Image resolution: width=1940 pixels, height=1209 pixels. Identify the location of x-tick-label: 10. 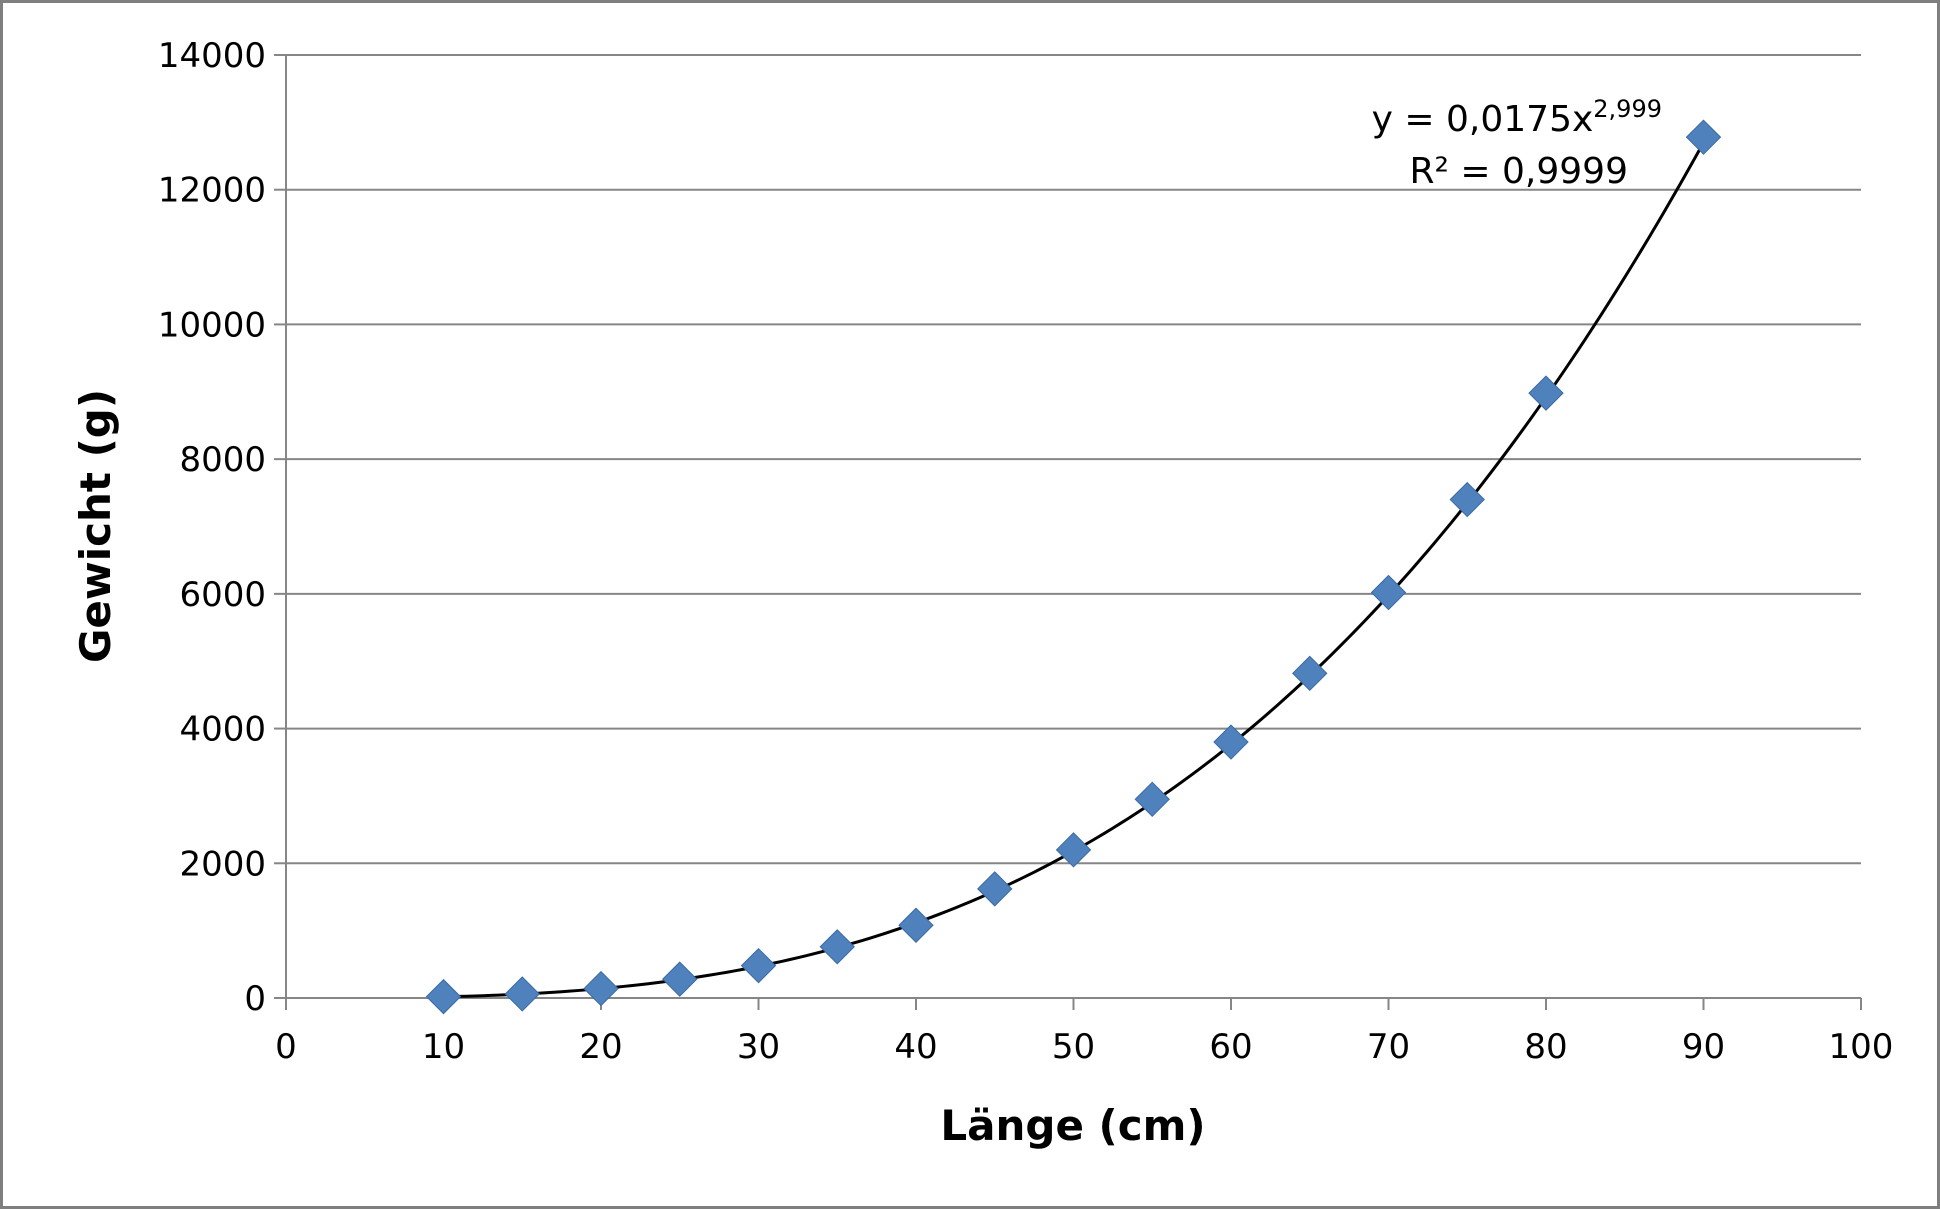
(443, 1047).